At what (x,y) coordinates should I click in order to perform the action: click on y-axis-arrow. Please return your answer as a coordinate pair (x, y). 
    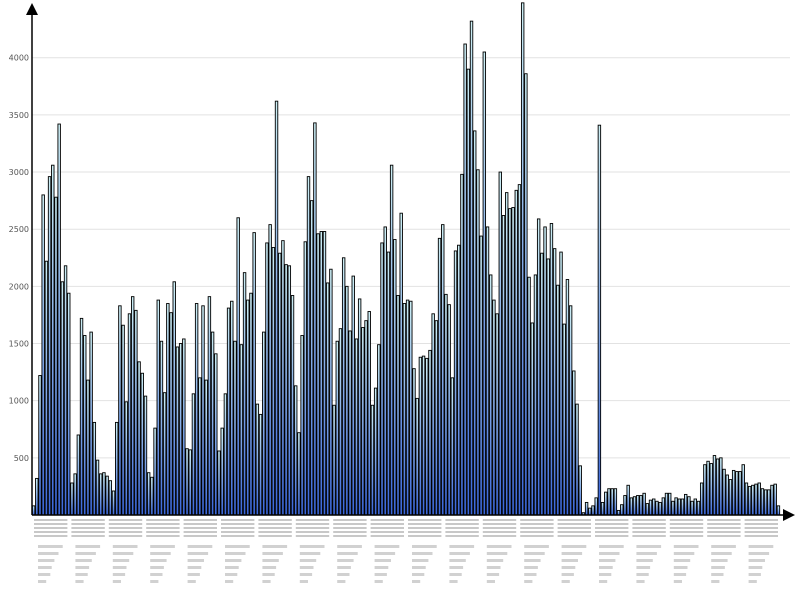
    Looking at the image, I should click on (32, 9).